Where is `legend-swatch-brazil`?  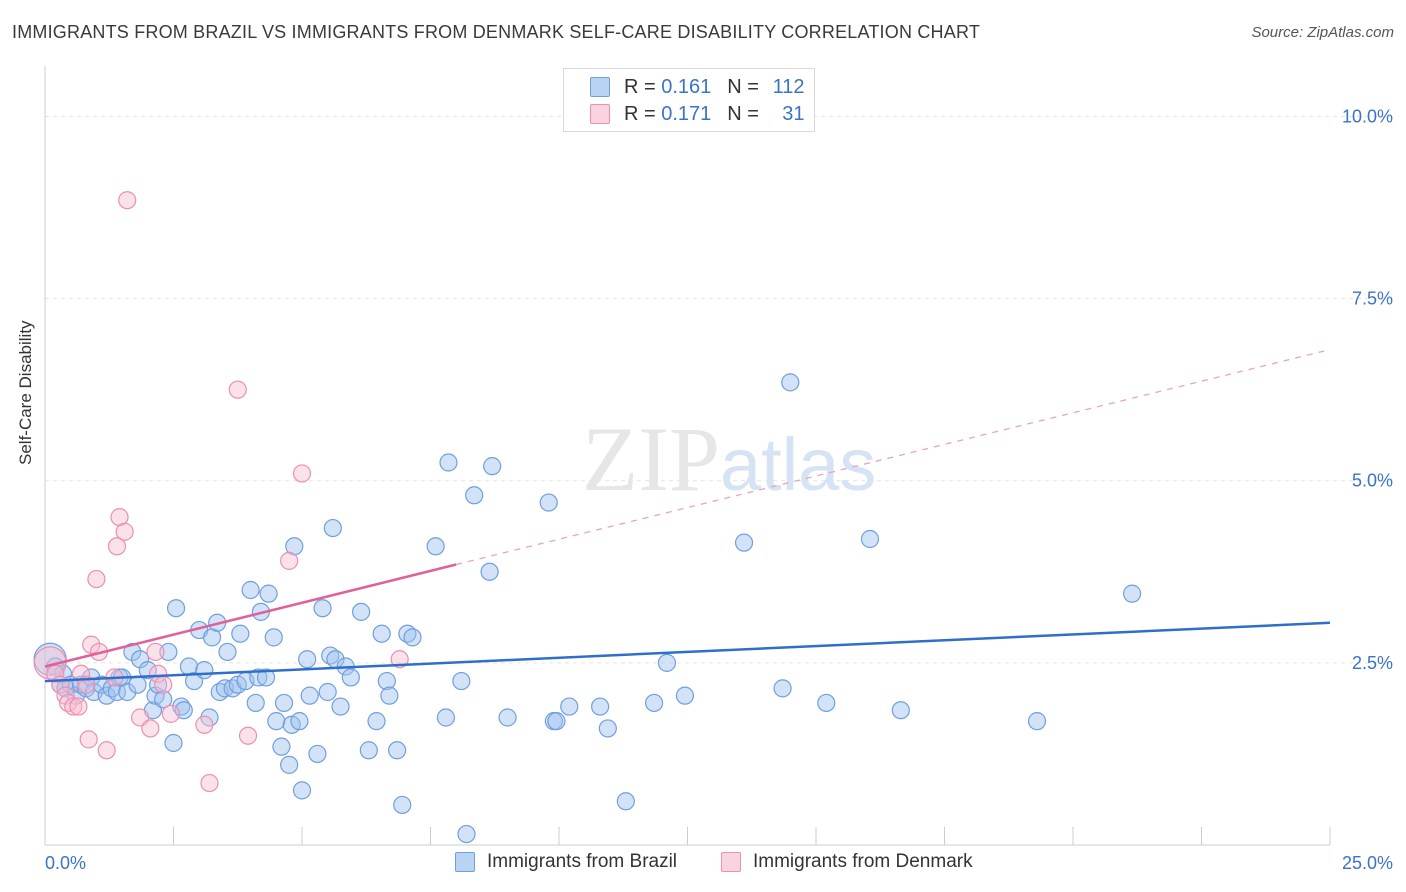 legend-swatch-brazil is located at coordinates (600, 87).